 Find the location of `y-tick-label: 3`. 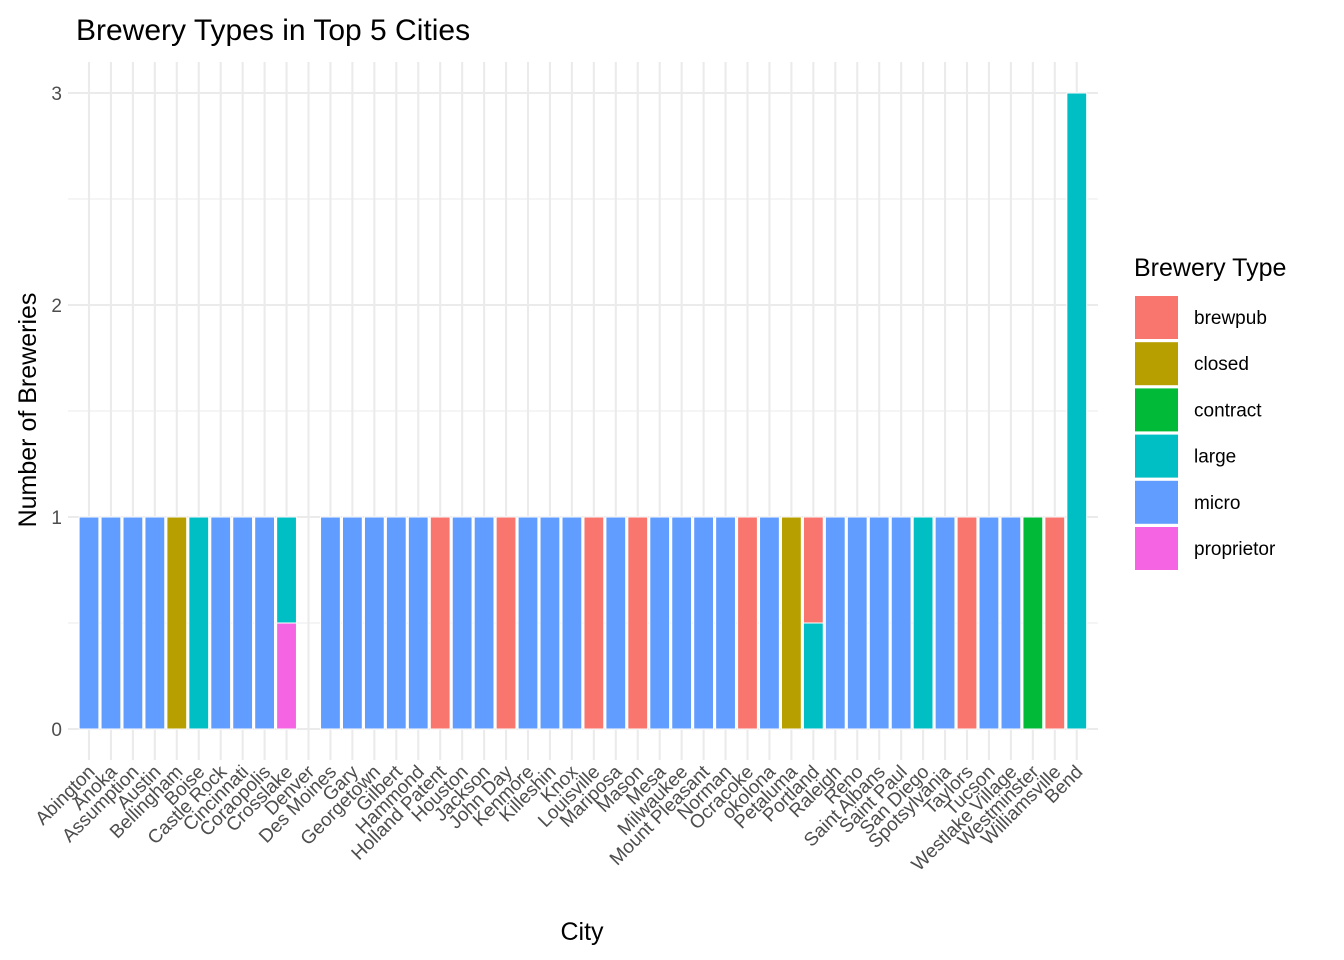

y-tick-label: 3 is located at coordinates (56, 94).